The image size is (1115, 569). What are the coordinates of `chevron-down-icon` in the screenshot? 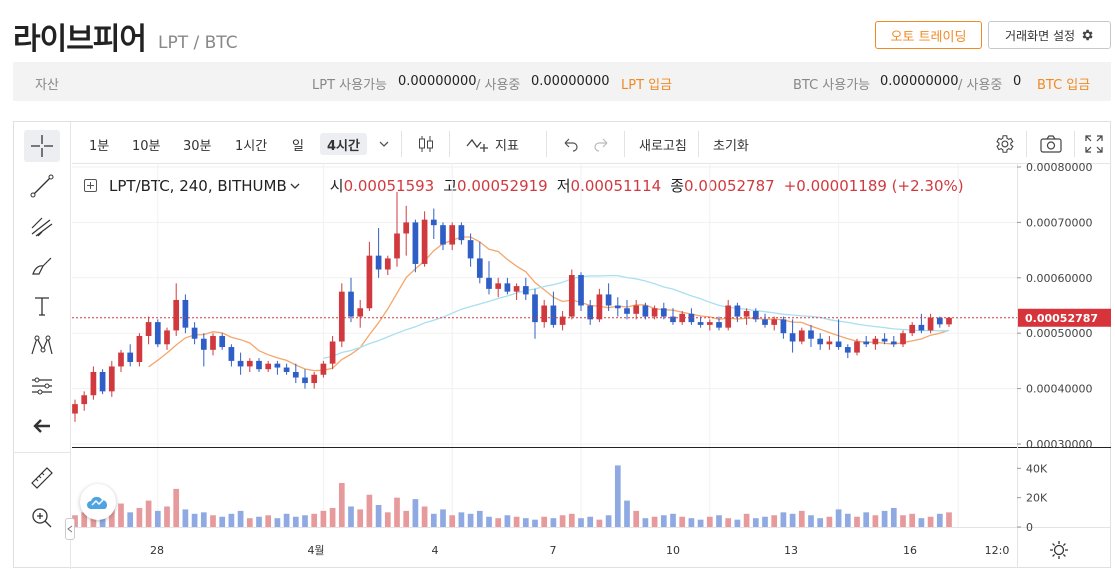 It's located at (295, 186).